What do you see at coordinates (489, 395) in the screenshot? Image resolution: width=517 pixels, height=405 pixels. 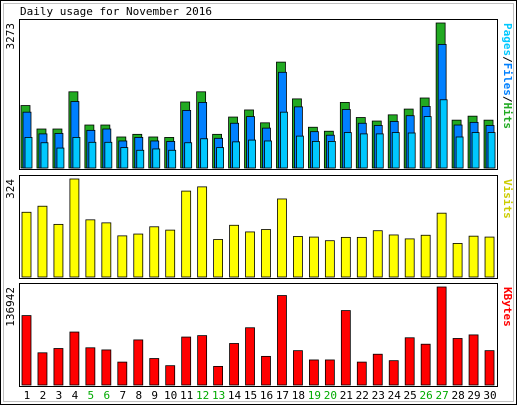 I see `x-label-30: 30` at bounding box center [489, 395].